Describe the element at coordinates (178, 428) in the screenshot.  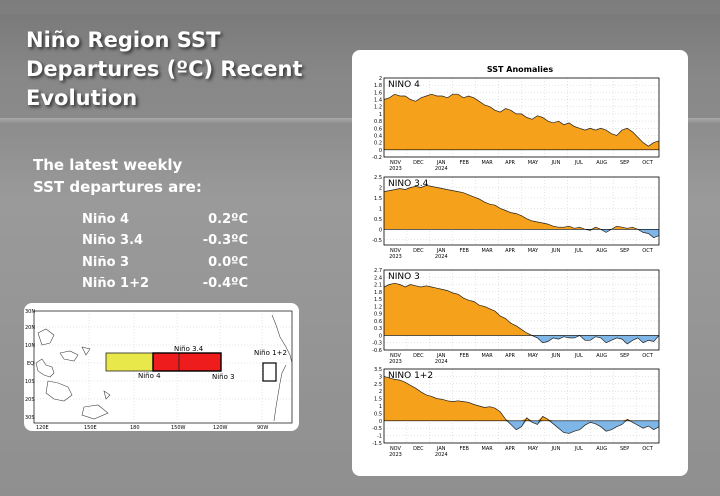
I see `lon-label: 150W` at that location.